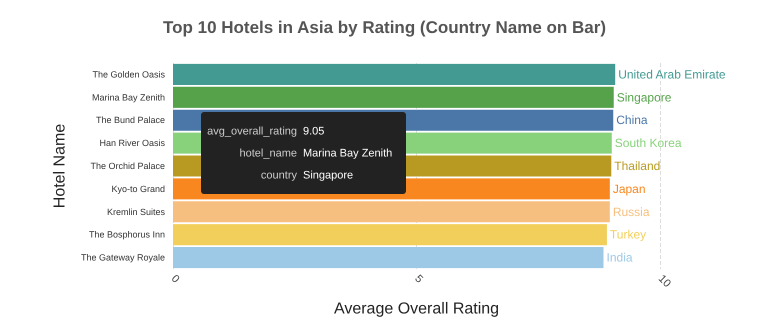 The width and height of the screenshot is (769, 330). I want to click on y-tick-label: The Gateway Royale, so click(122, 257).